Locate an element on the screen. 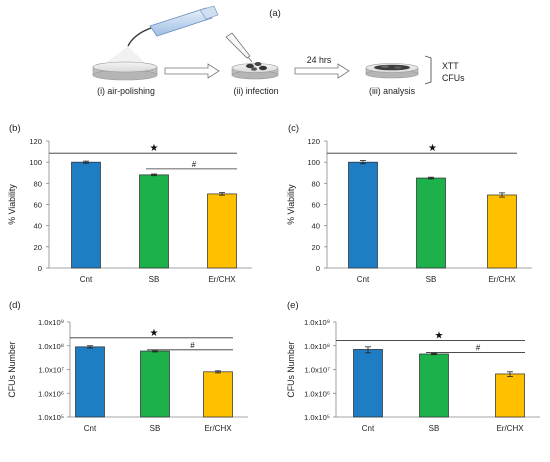 The height and width of the screenshot is (462, 550). panel-label: (c) is located at coordinates (293, 128).